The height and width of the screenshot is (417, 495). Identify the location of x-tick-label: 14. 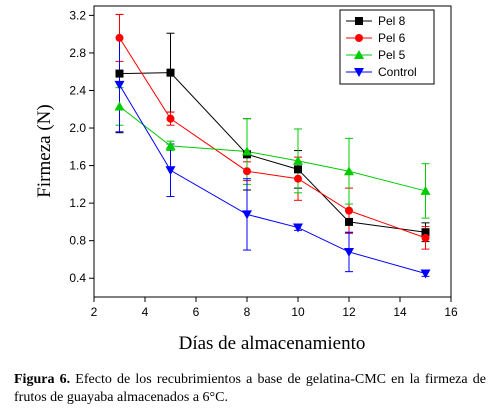
(400, 312).